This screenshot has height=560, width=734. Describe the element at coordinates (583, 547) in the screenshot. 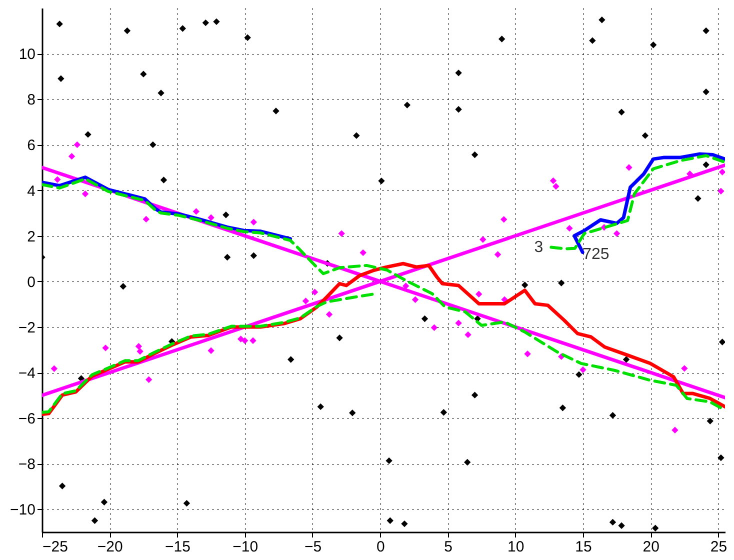

I see `x-tick-label: 15` at that location.